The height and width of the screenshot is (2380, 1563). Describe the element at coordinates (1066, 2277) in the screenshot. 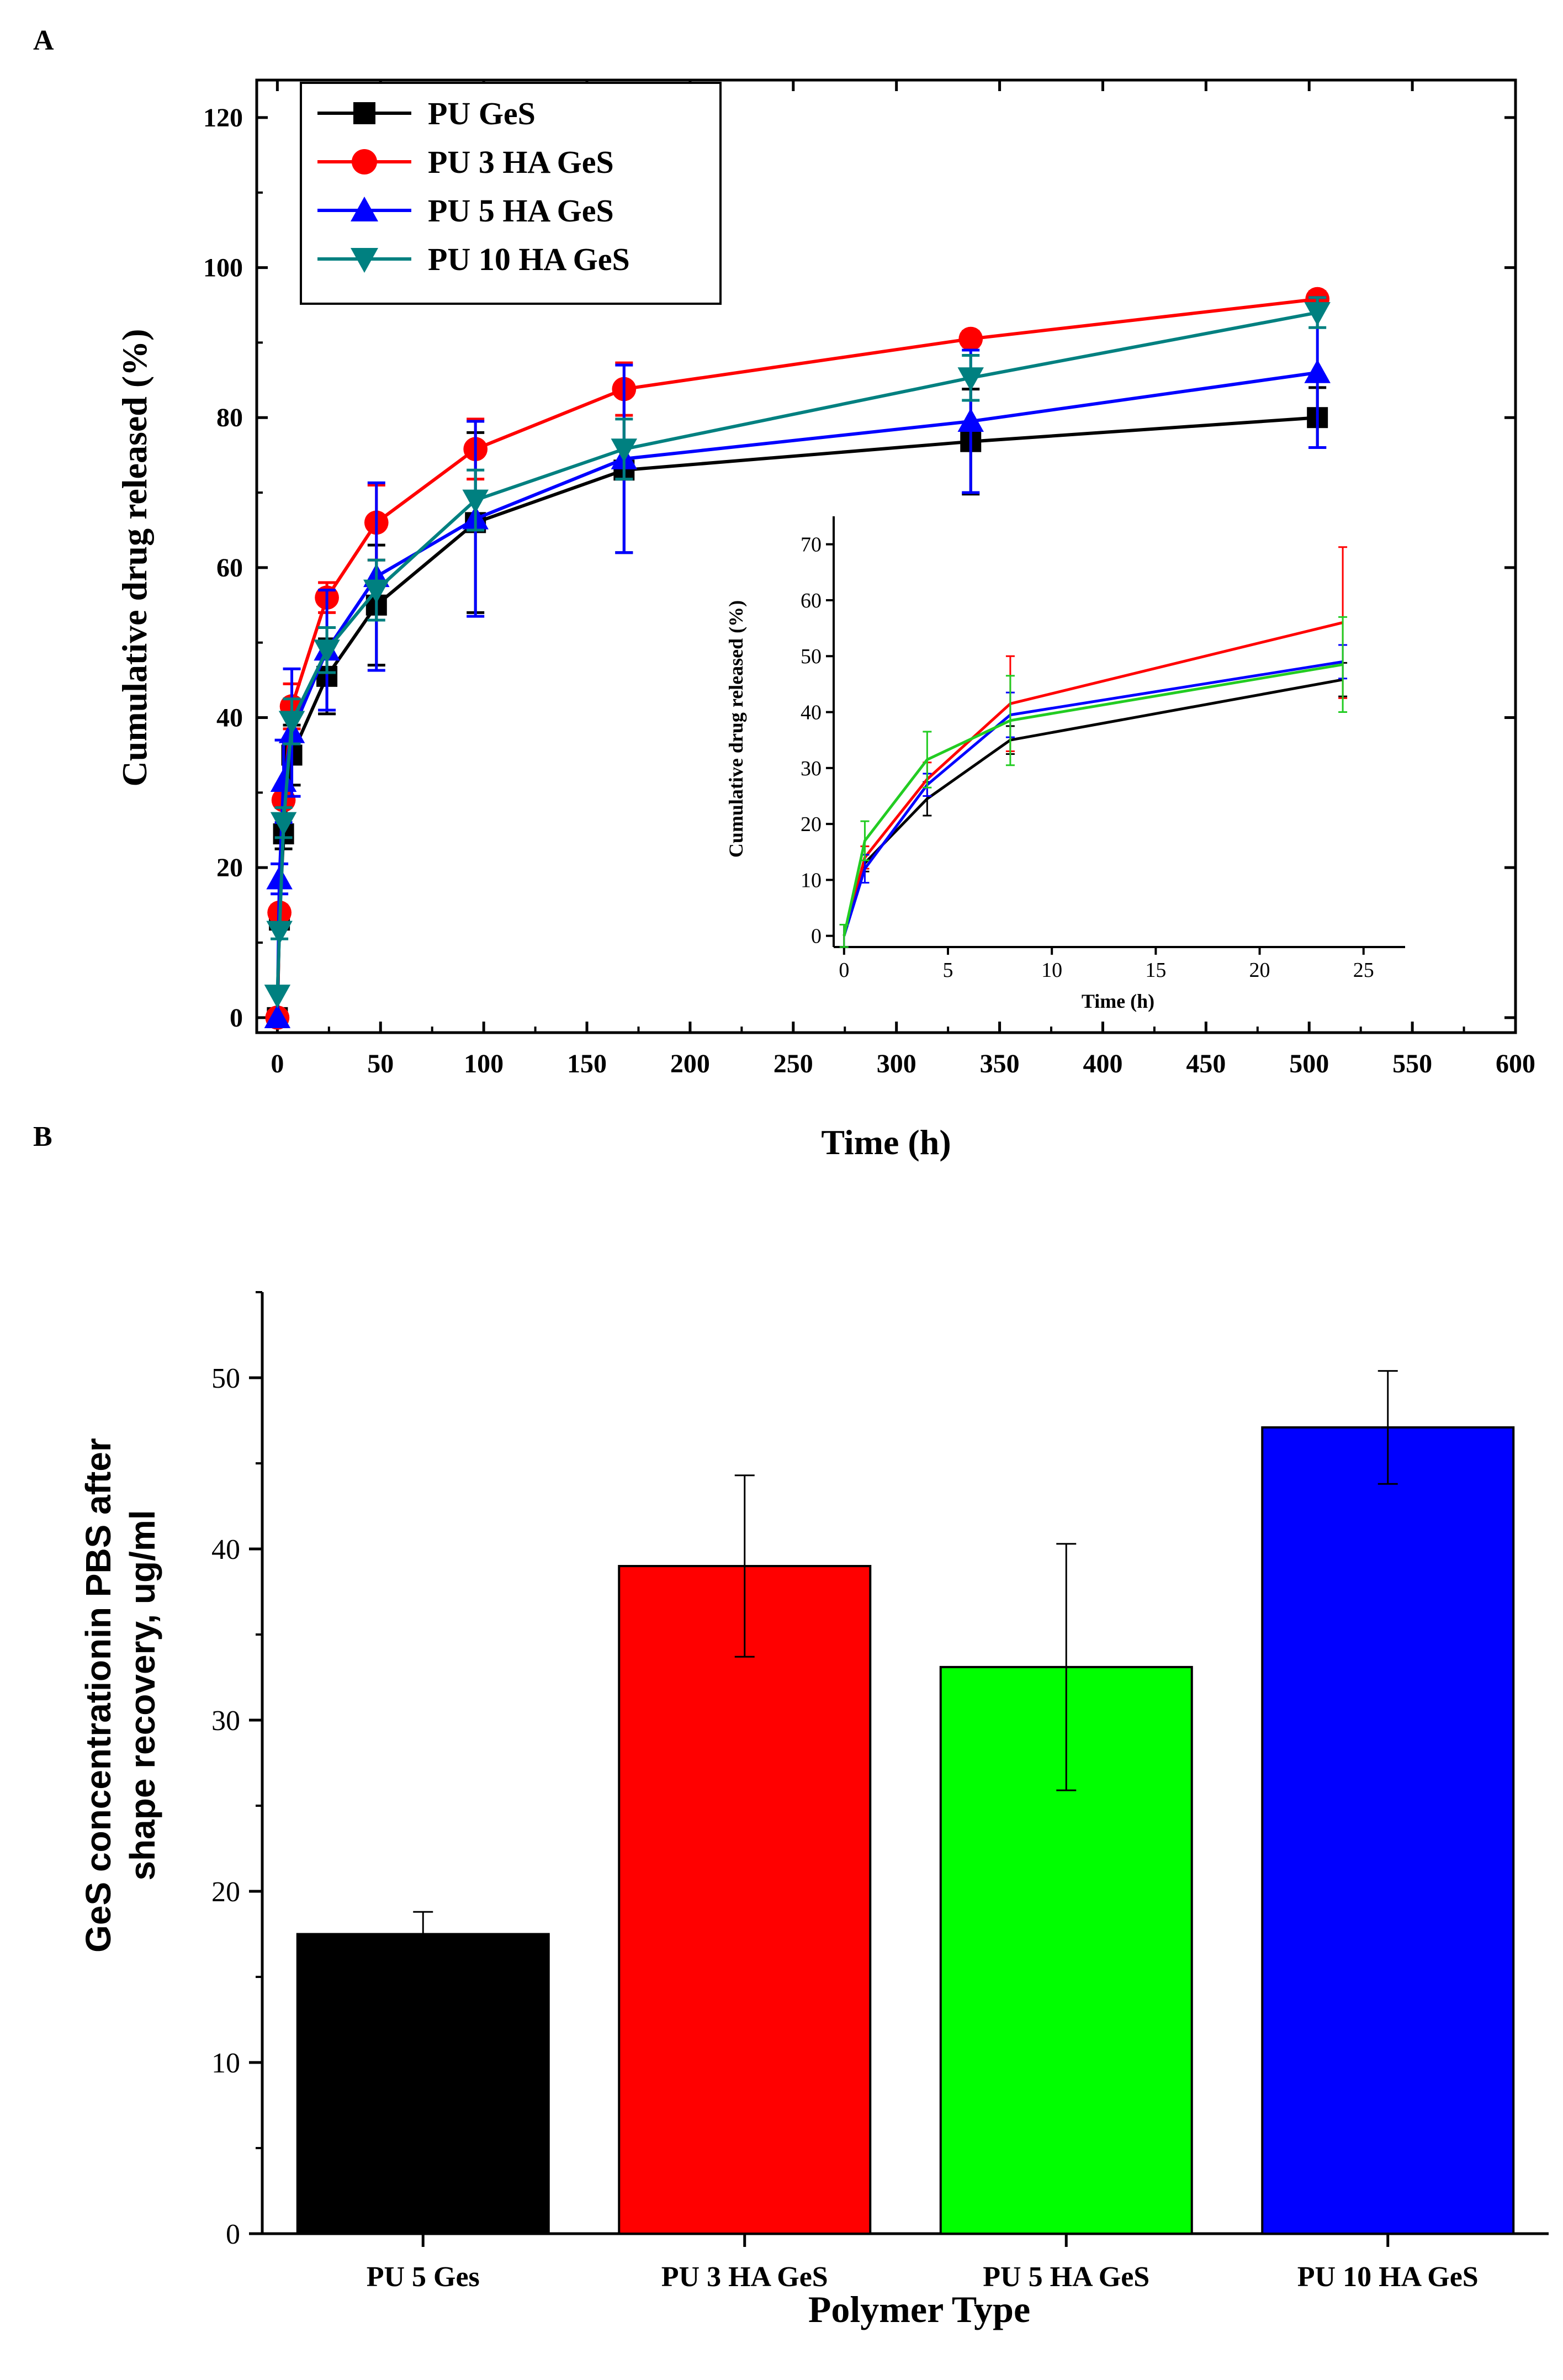

I see `chart-b-x-tick-label: PU 5 HA GeS` at that location.